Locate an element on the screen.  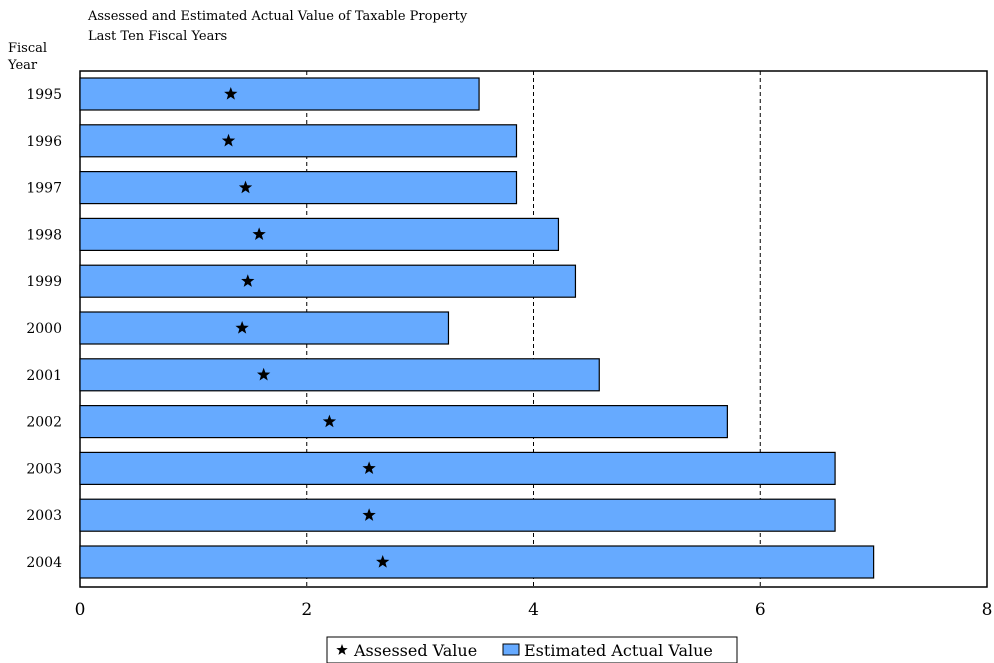
legend-label-assessed-value: Assessed Value is located at coordinates (415, 650).